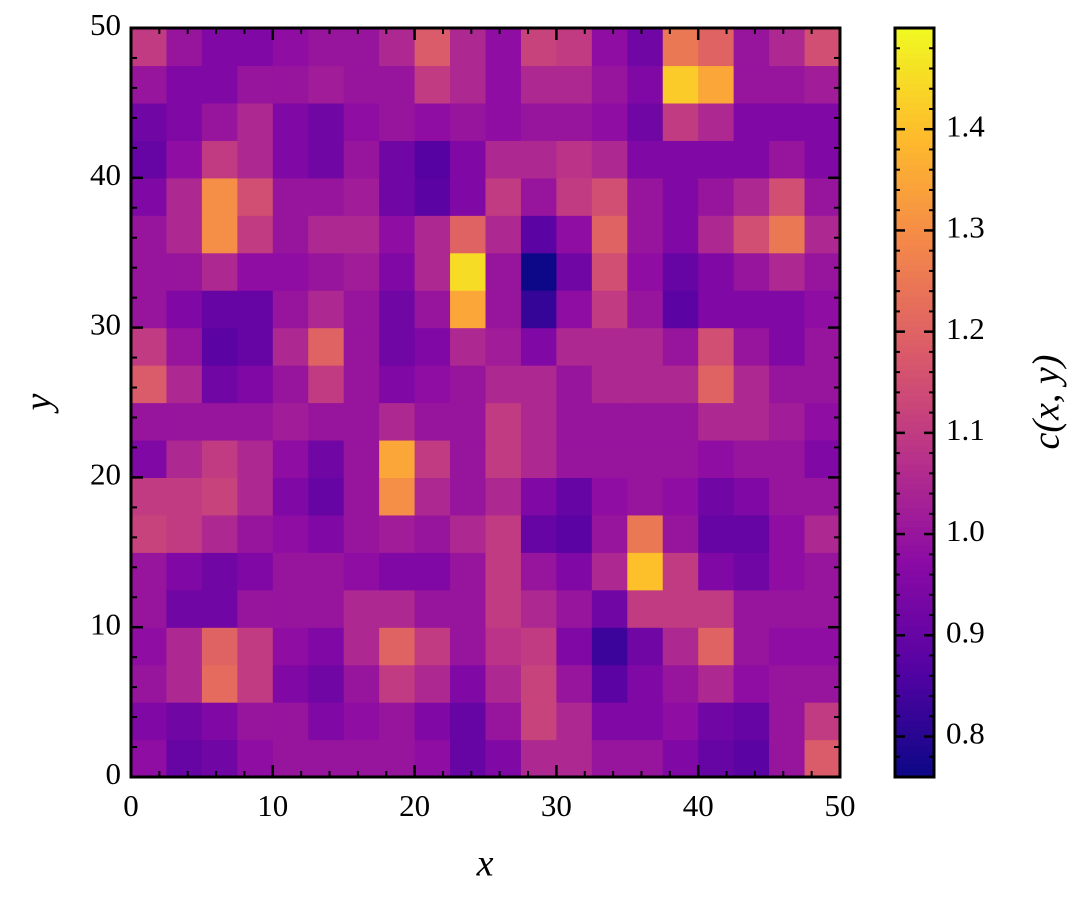  Describe the element at coordinates (965, 227) in the screenshot. I see `colorbar-tick-label: 1.3` at that location.